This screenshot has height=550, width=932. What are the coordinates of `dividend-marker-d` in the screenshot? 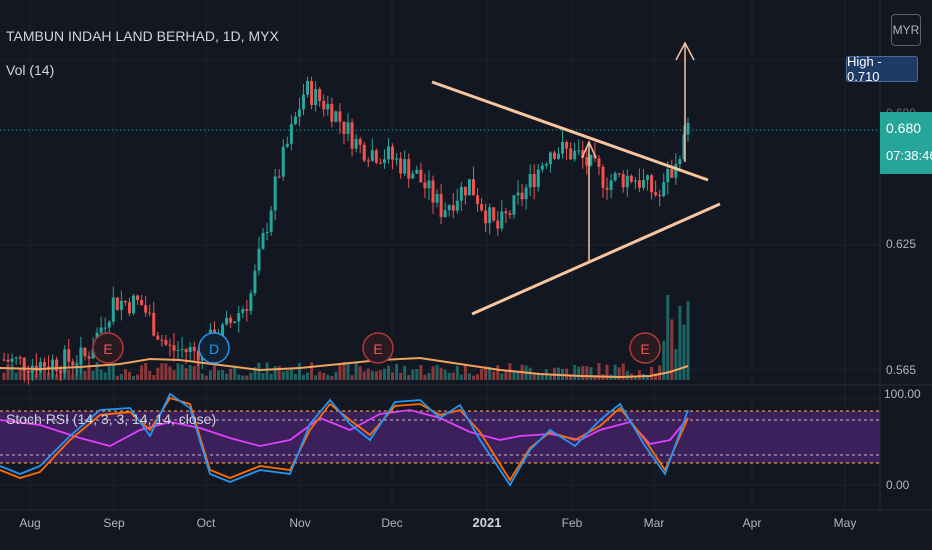 It's located at (214, 348).